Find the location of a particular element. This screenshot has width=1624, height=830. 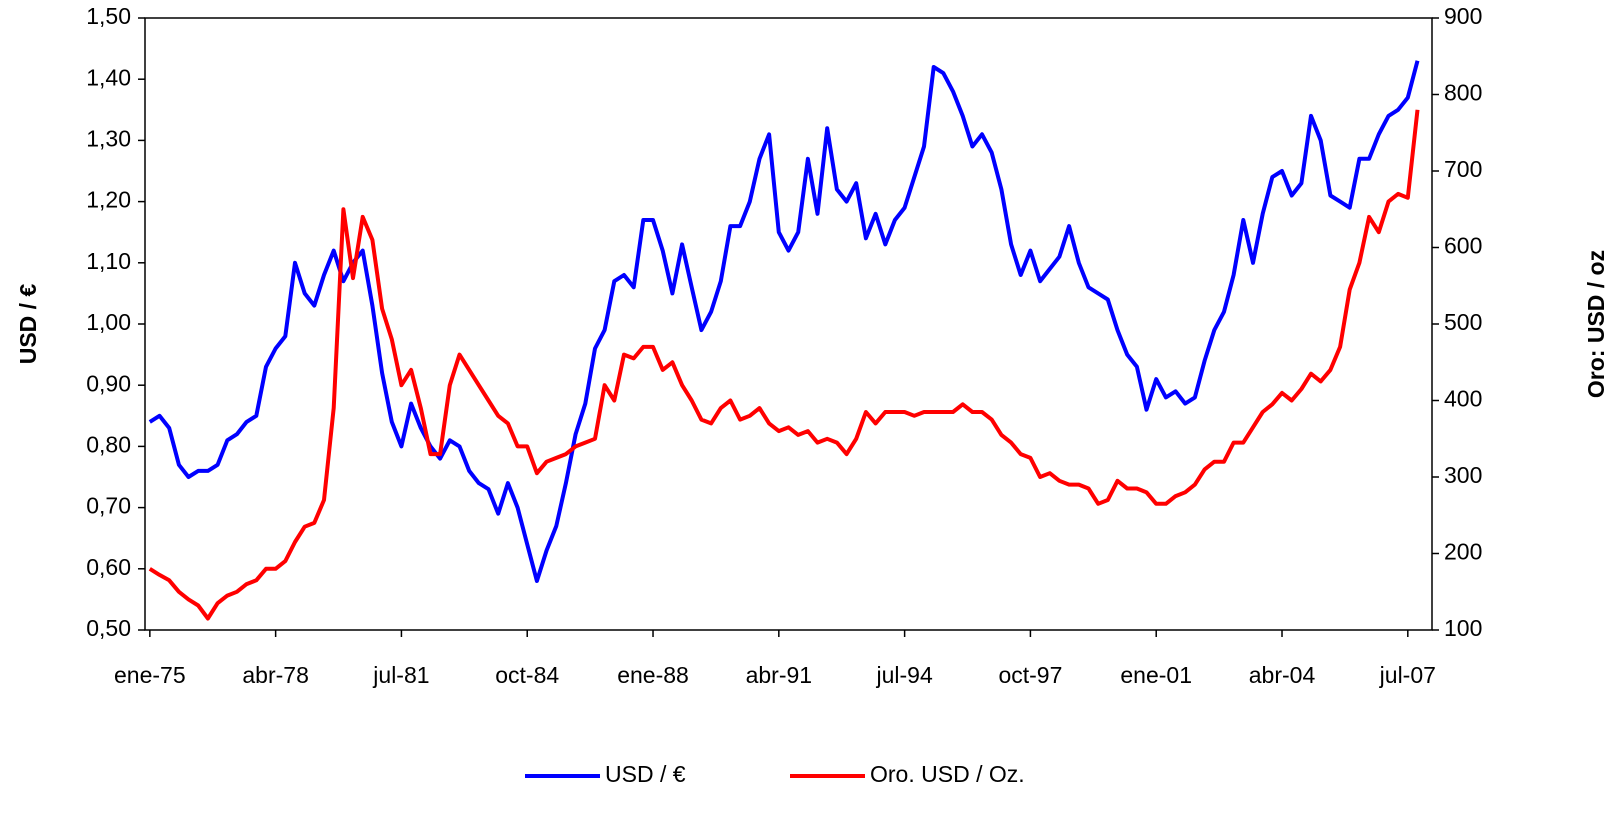

x-tick-label: jul-81 is located at coordinates (400, 675).